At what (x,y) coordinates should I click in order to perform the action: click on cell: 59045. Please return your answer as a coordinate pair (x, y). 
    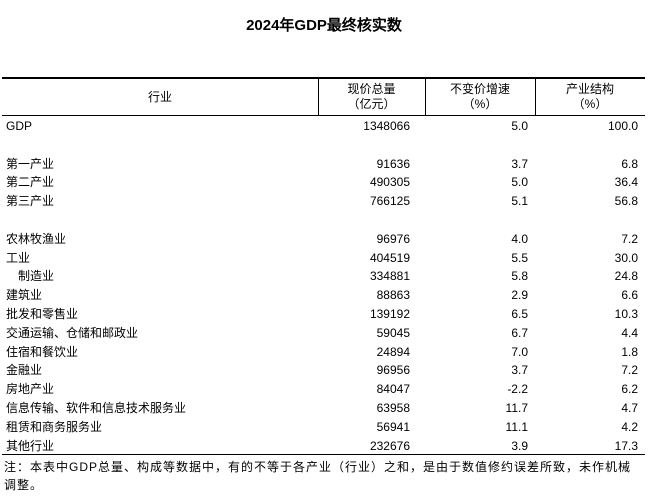
    Looking at the image, I should click on (393, 332).